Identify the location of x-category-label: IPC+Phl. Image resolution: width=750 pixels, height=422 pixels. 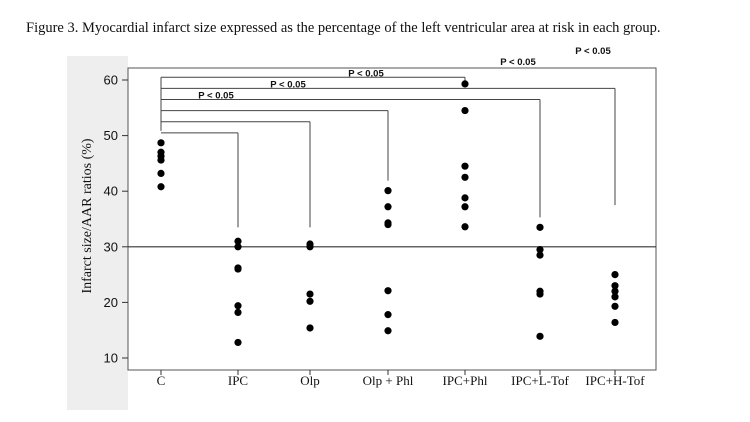
(465, 380).